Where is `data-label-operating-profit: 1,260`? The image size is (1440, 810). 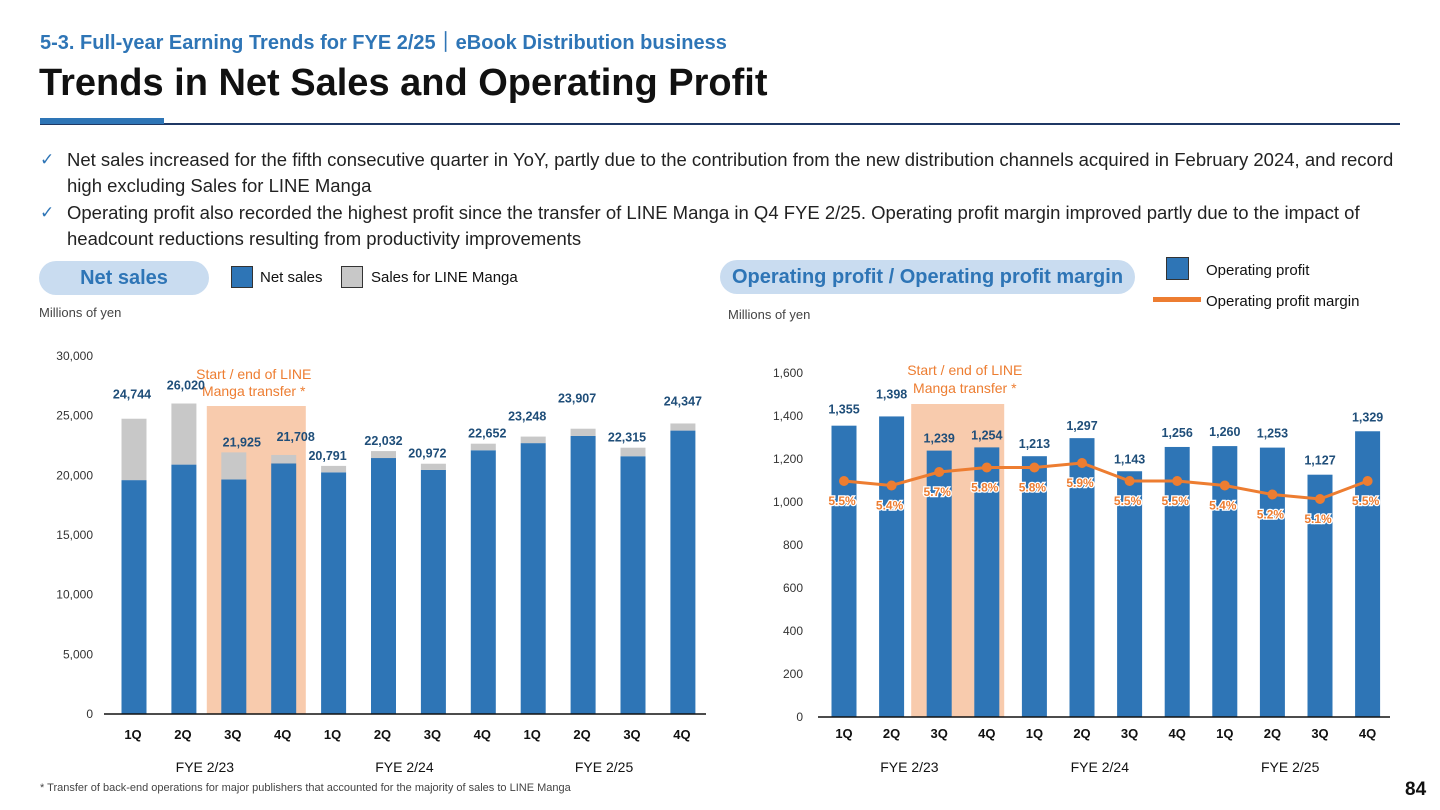 data-label-operating-profit: 1,260 is located at coordinates (1224, 432).